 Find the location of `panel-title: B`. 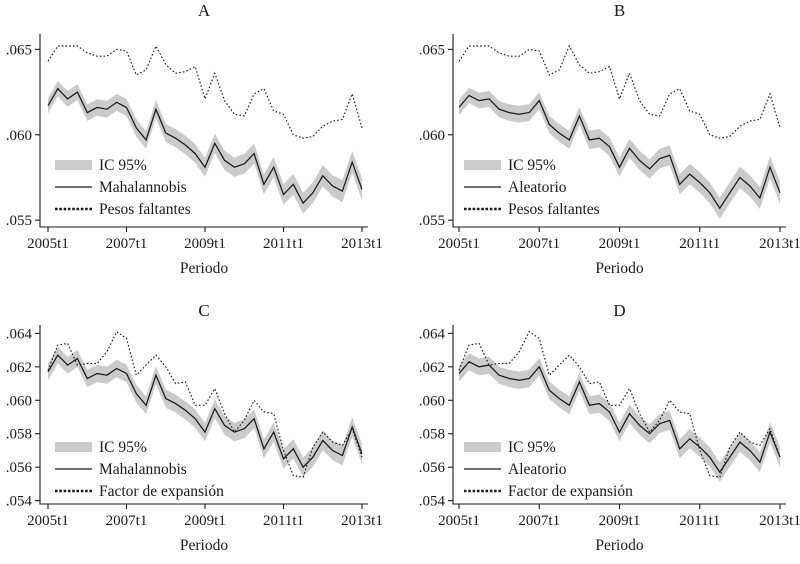

panel-title: B is located at coordinates (619, 10).